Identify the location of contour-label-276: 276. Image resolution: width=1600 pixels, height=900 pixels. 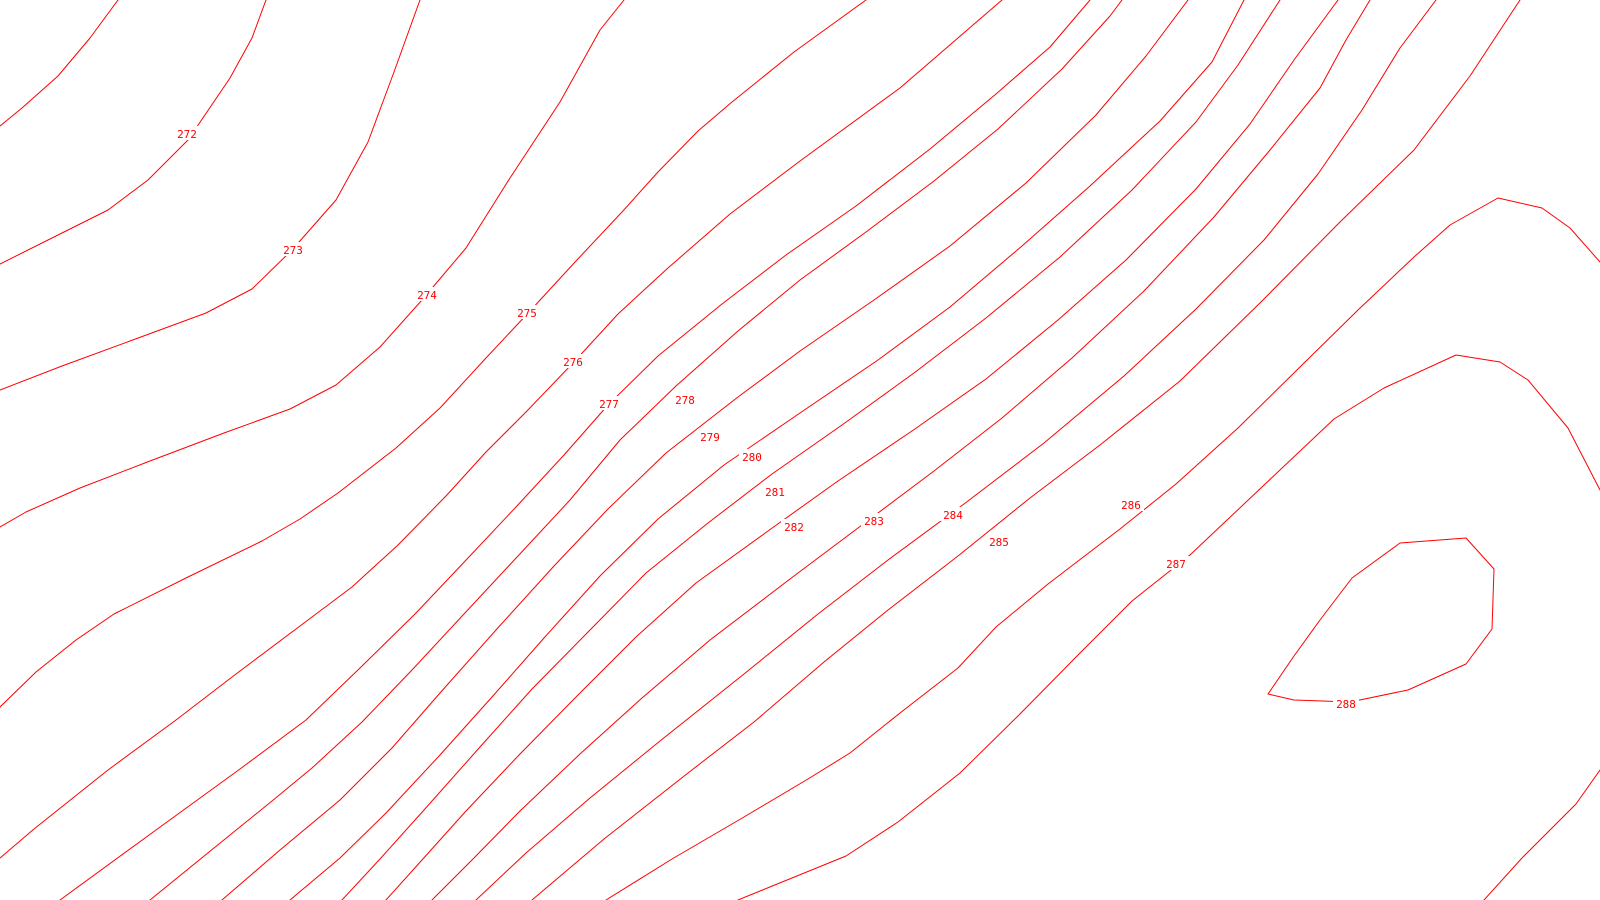
(573, 362).